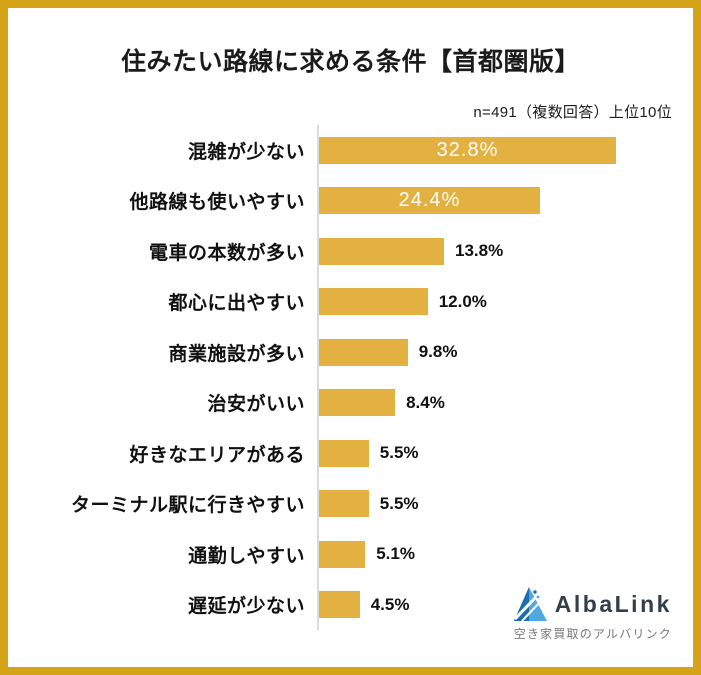 This screenshot has width=701, height=675. I want to click on chart-row: 他路線も使いやすい 24.4%, so click(350, 200).